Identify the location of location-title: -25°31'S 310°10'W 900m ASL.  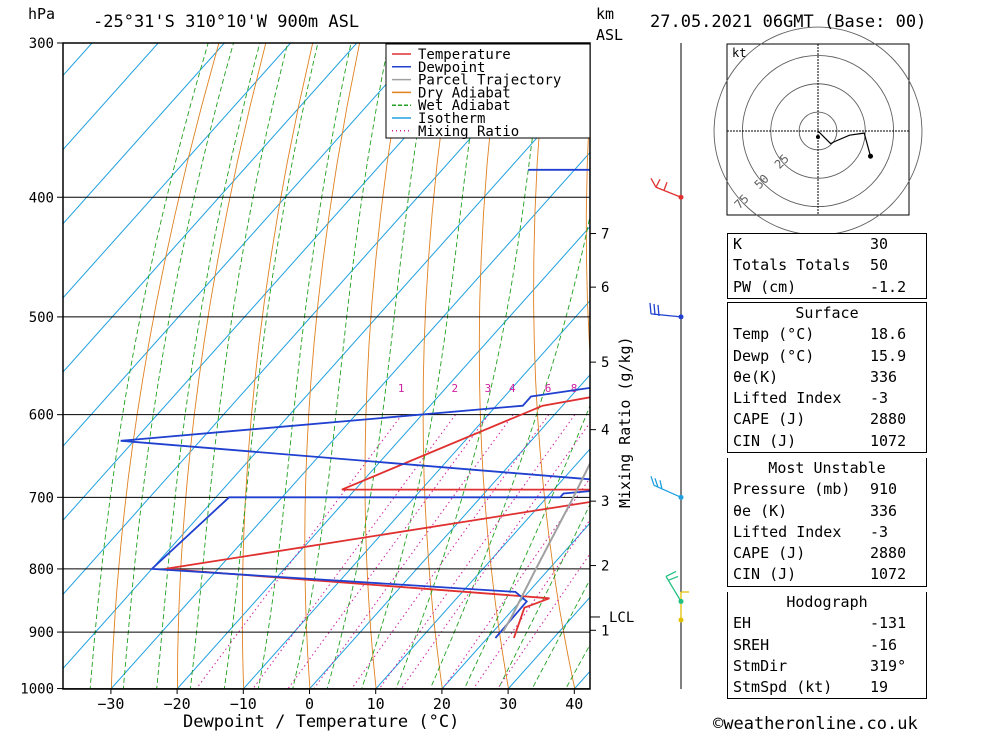
(226, 22).